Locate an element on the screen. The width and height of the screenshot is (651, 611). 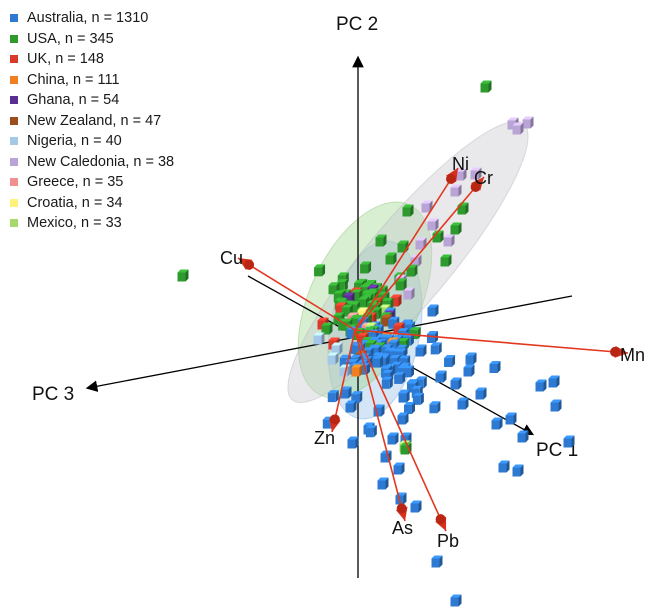
legend-item: Greece, n = 35 is located at coordinates (92, 182).